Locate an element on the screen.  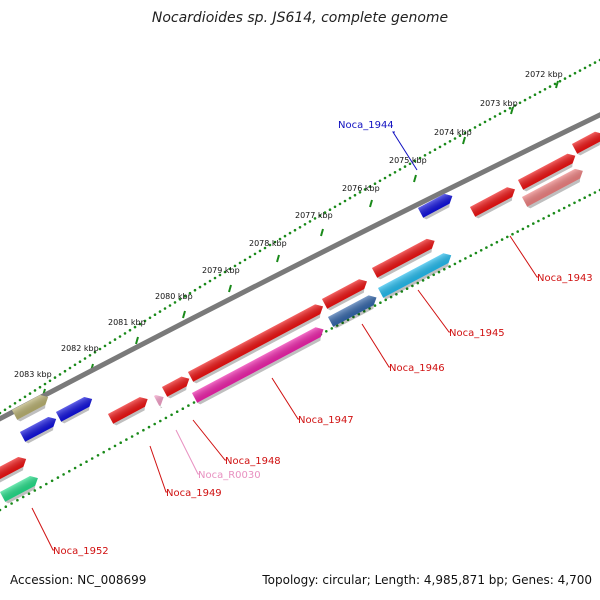
gene-label: Noca_1947 is located at coordinates (326, 420).